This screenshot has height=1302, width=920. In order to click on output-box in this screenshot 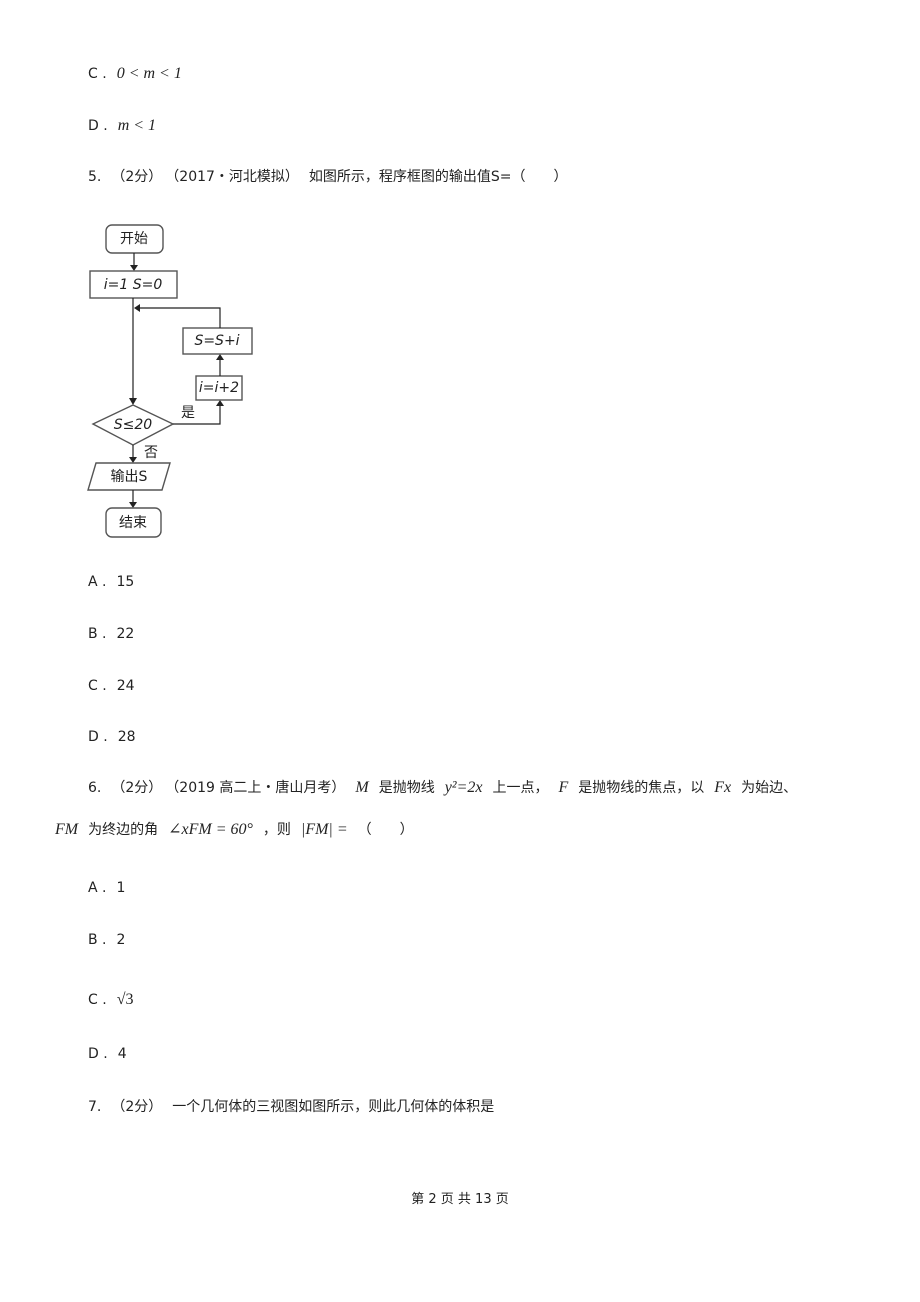, I will do `click(129, 476)`.